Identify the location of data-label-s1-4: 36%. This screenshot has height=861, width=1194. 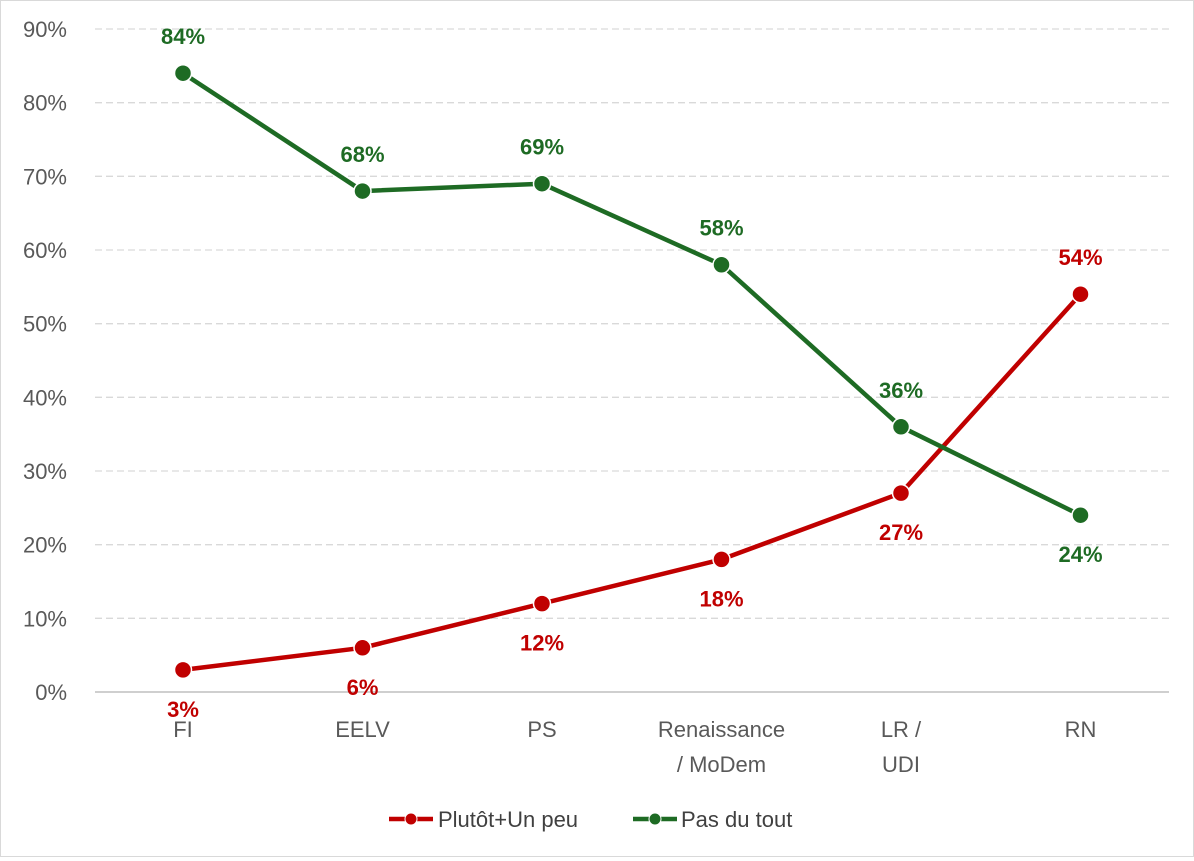
(901, 390).